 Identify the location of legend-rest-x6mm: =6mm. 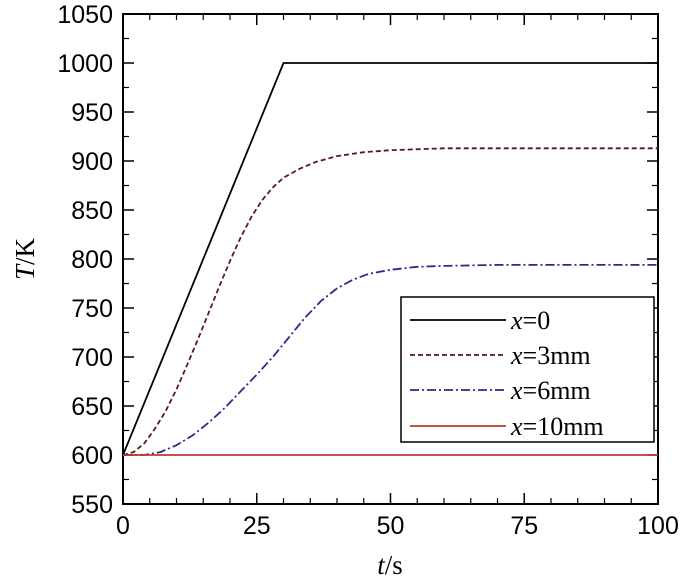
(557, 390).